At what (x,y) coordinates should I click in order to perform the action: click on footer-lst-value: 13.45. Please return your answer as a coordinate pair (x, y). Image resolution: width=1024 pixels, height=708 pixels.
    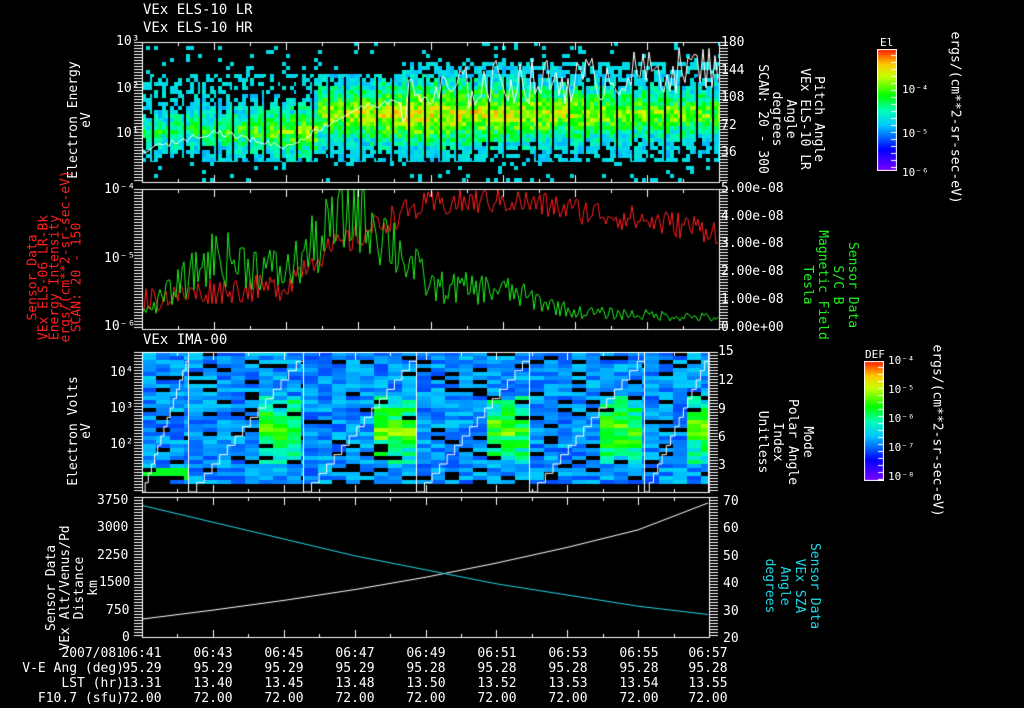
    Looking at the image, I should click on (284, 683).